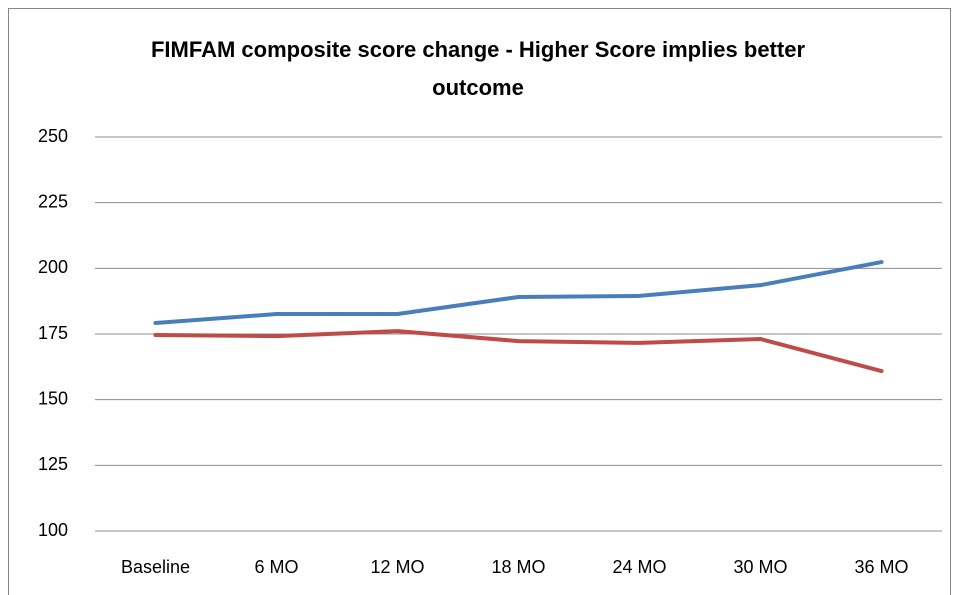 The image size is (959, 595). What do you see at coordinates (53, 333) in the screenshot?
I see `y-tick-label: 175` at bounding box center [53, 333].